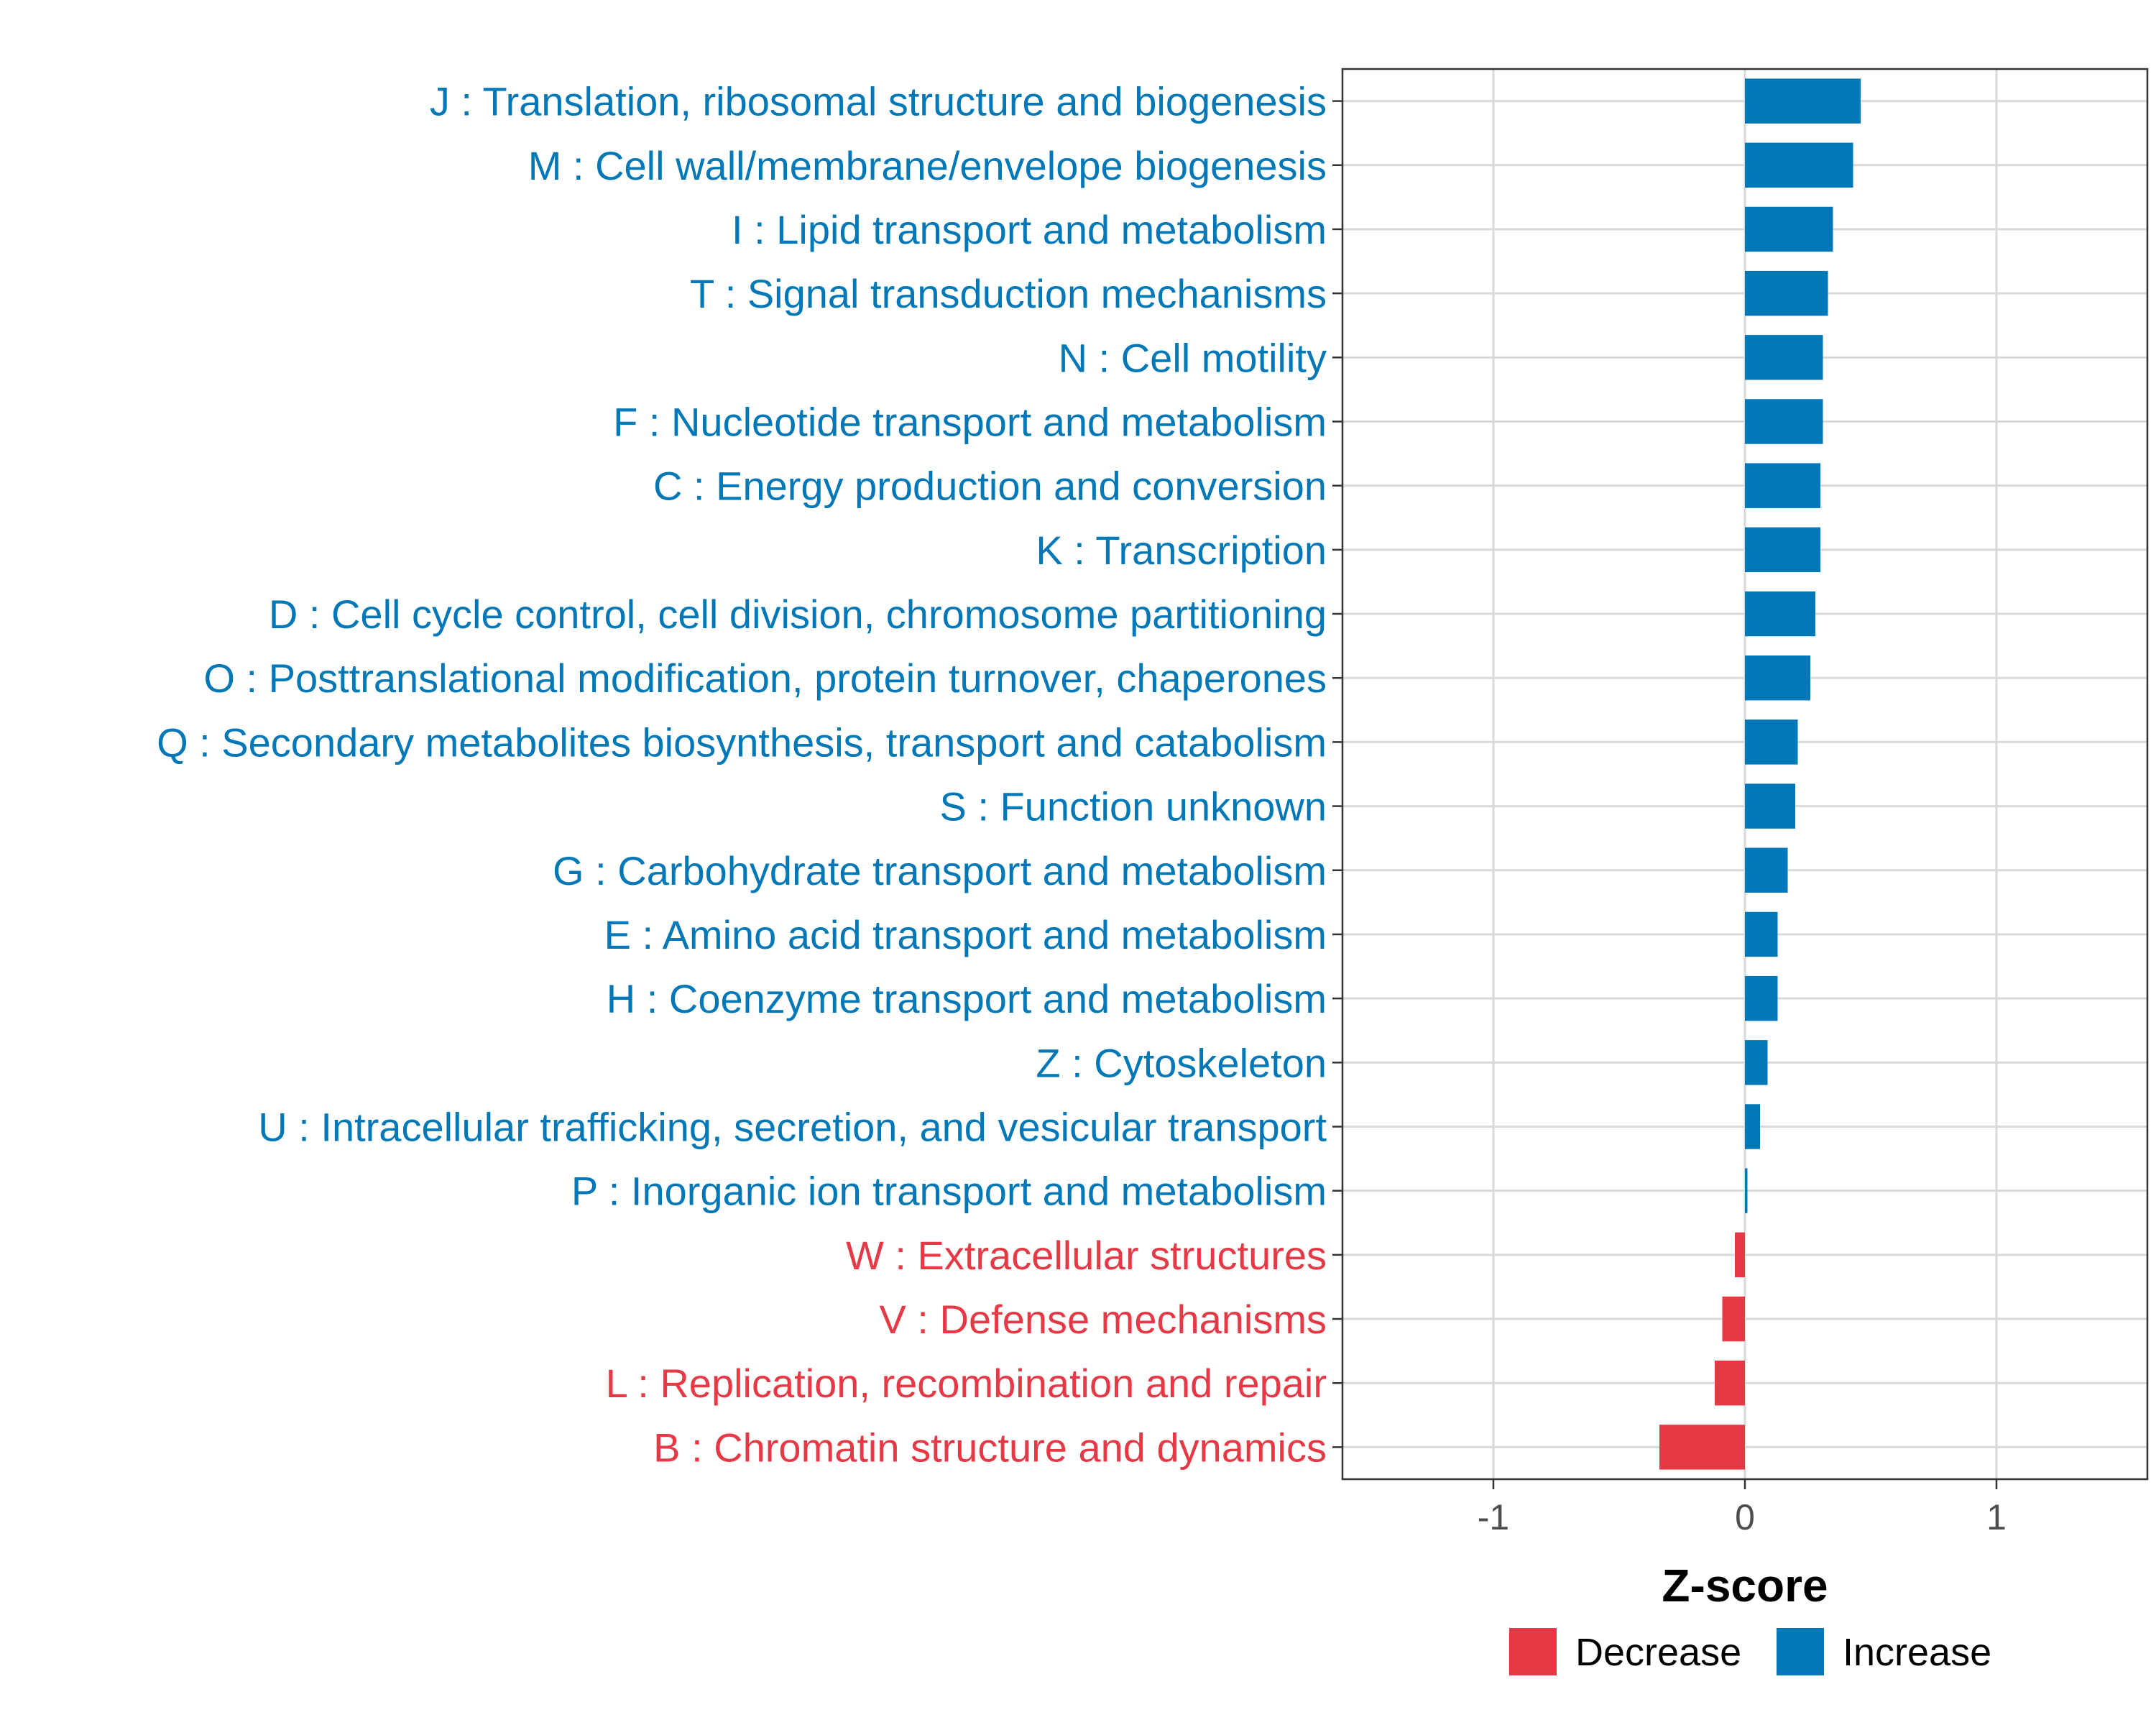  What do you see at coordinates (965, 934) in the screenshot?
I see `category-label: E : Amino acid transport and metabolism` at bounding box center [965, 934].